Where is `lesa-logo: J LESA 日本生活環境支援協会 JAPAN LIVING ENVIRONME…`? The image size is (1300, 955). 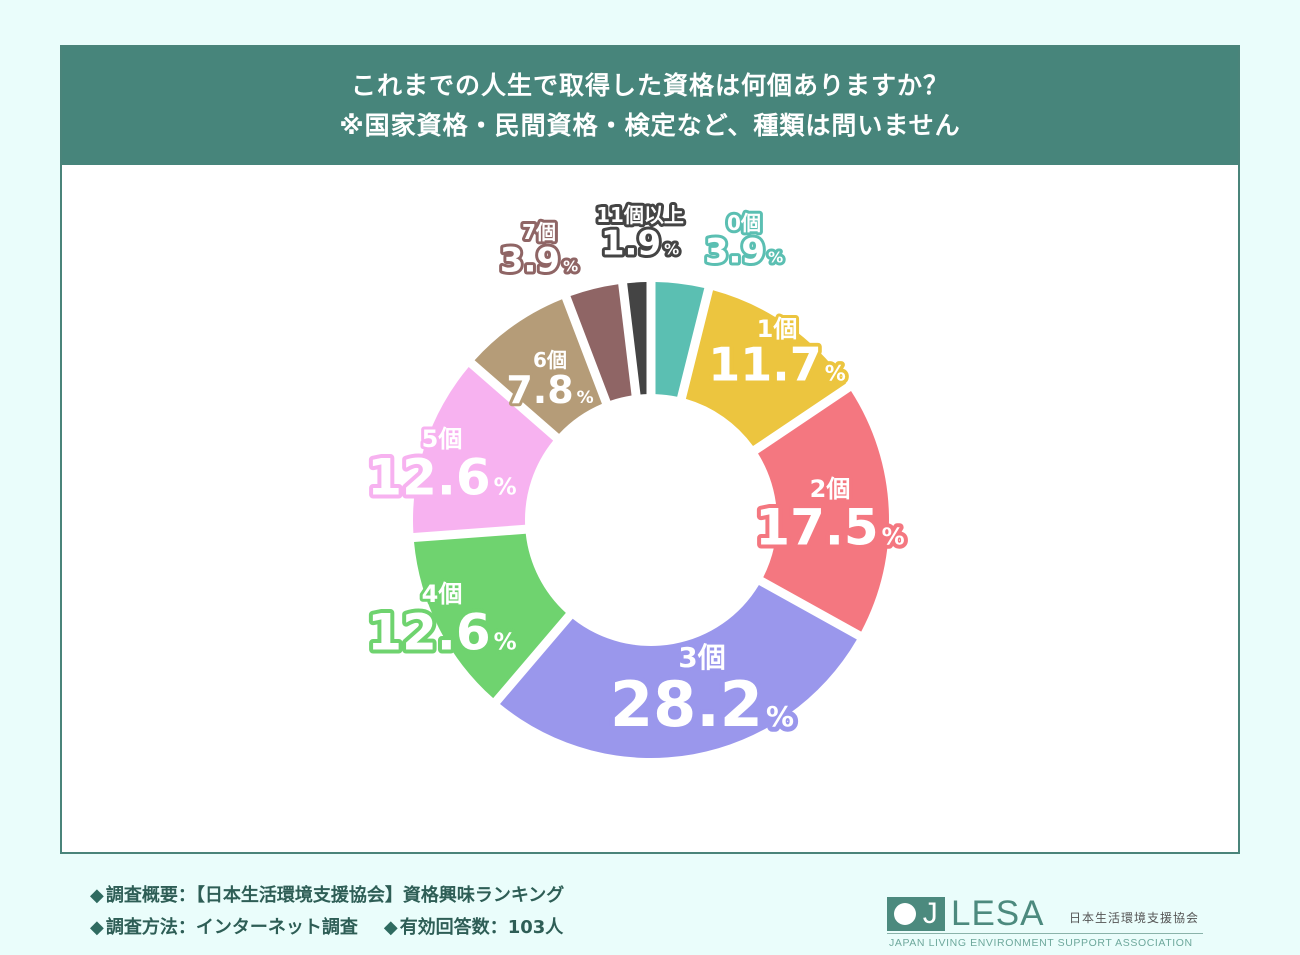
lesa-logo: J LESA 日本生活環境支援協会 JAPAN LIVING ENVIRONME… is located at coordinates (1047, 924).